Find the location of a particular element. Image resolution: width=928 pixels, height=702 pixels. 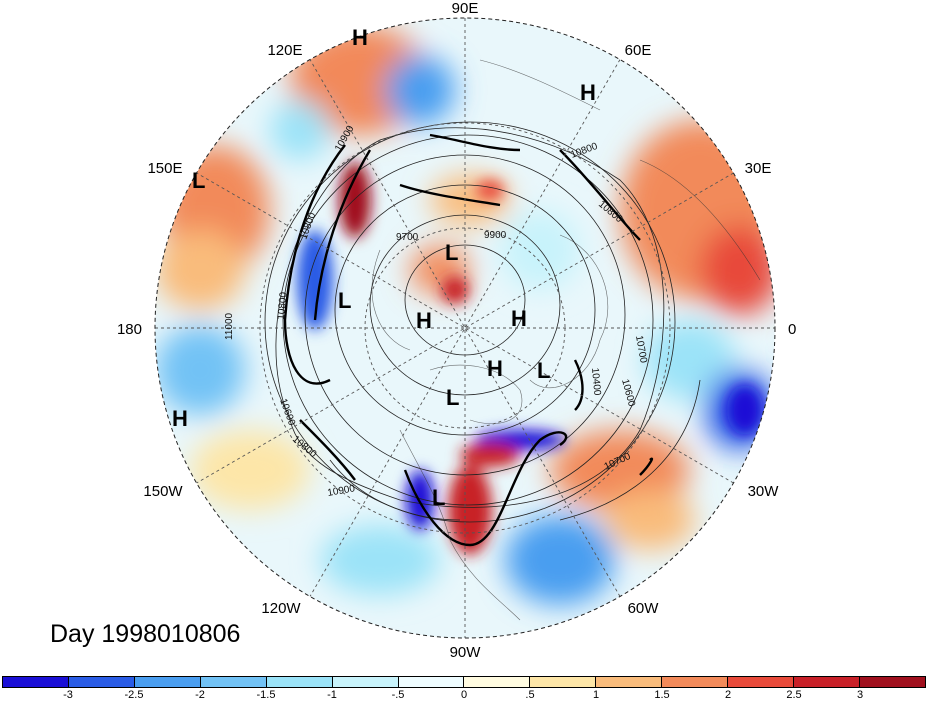

lon-label-120w: 120W is located at coordinates (281, 608).